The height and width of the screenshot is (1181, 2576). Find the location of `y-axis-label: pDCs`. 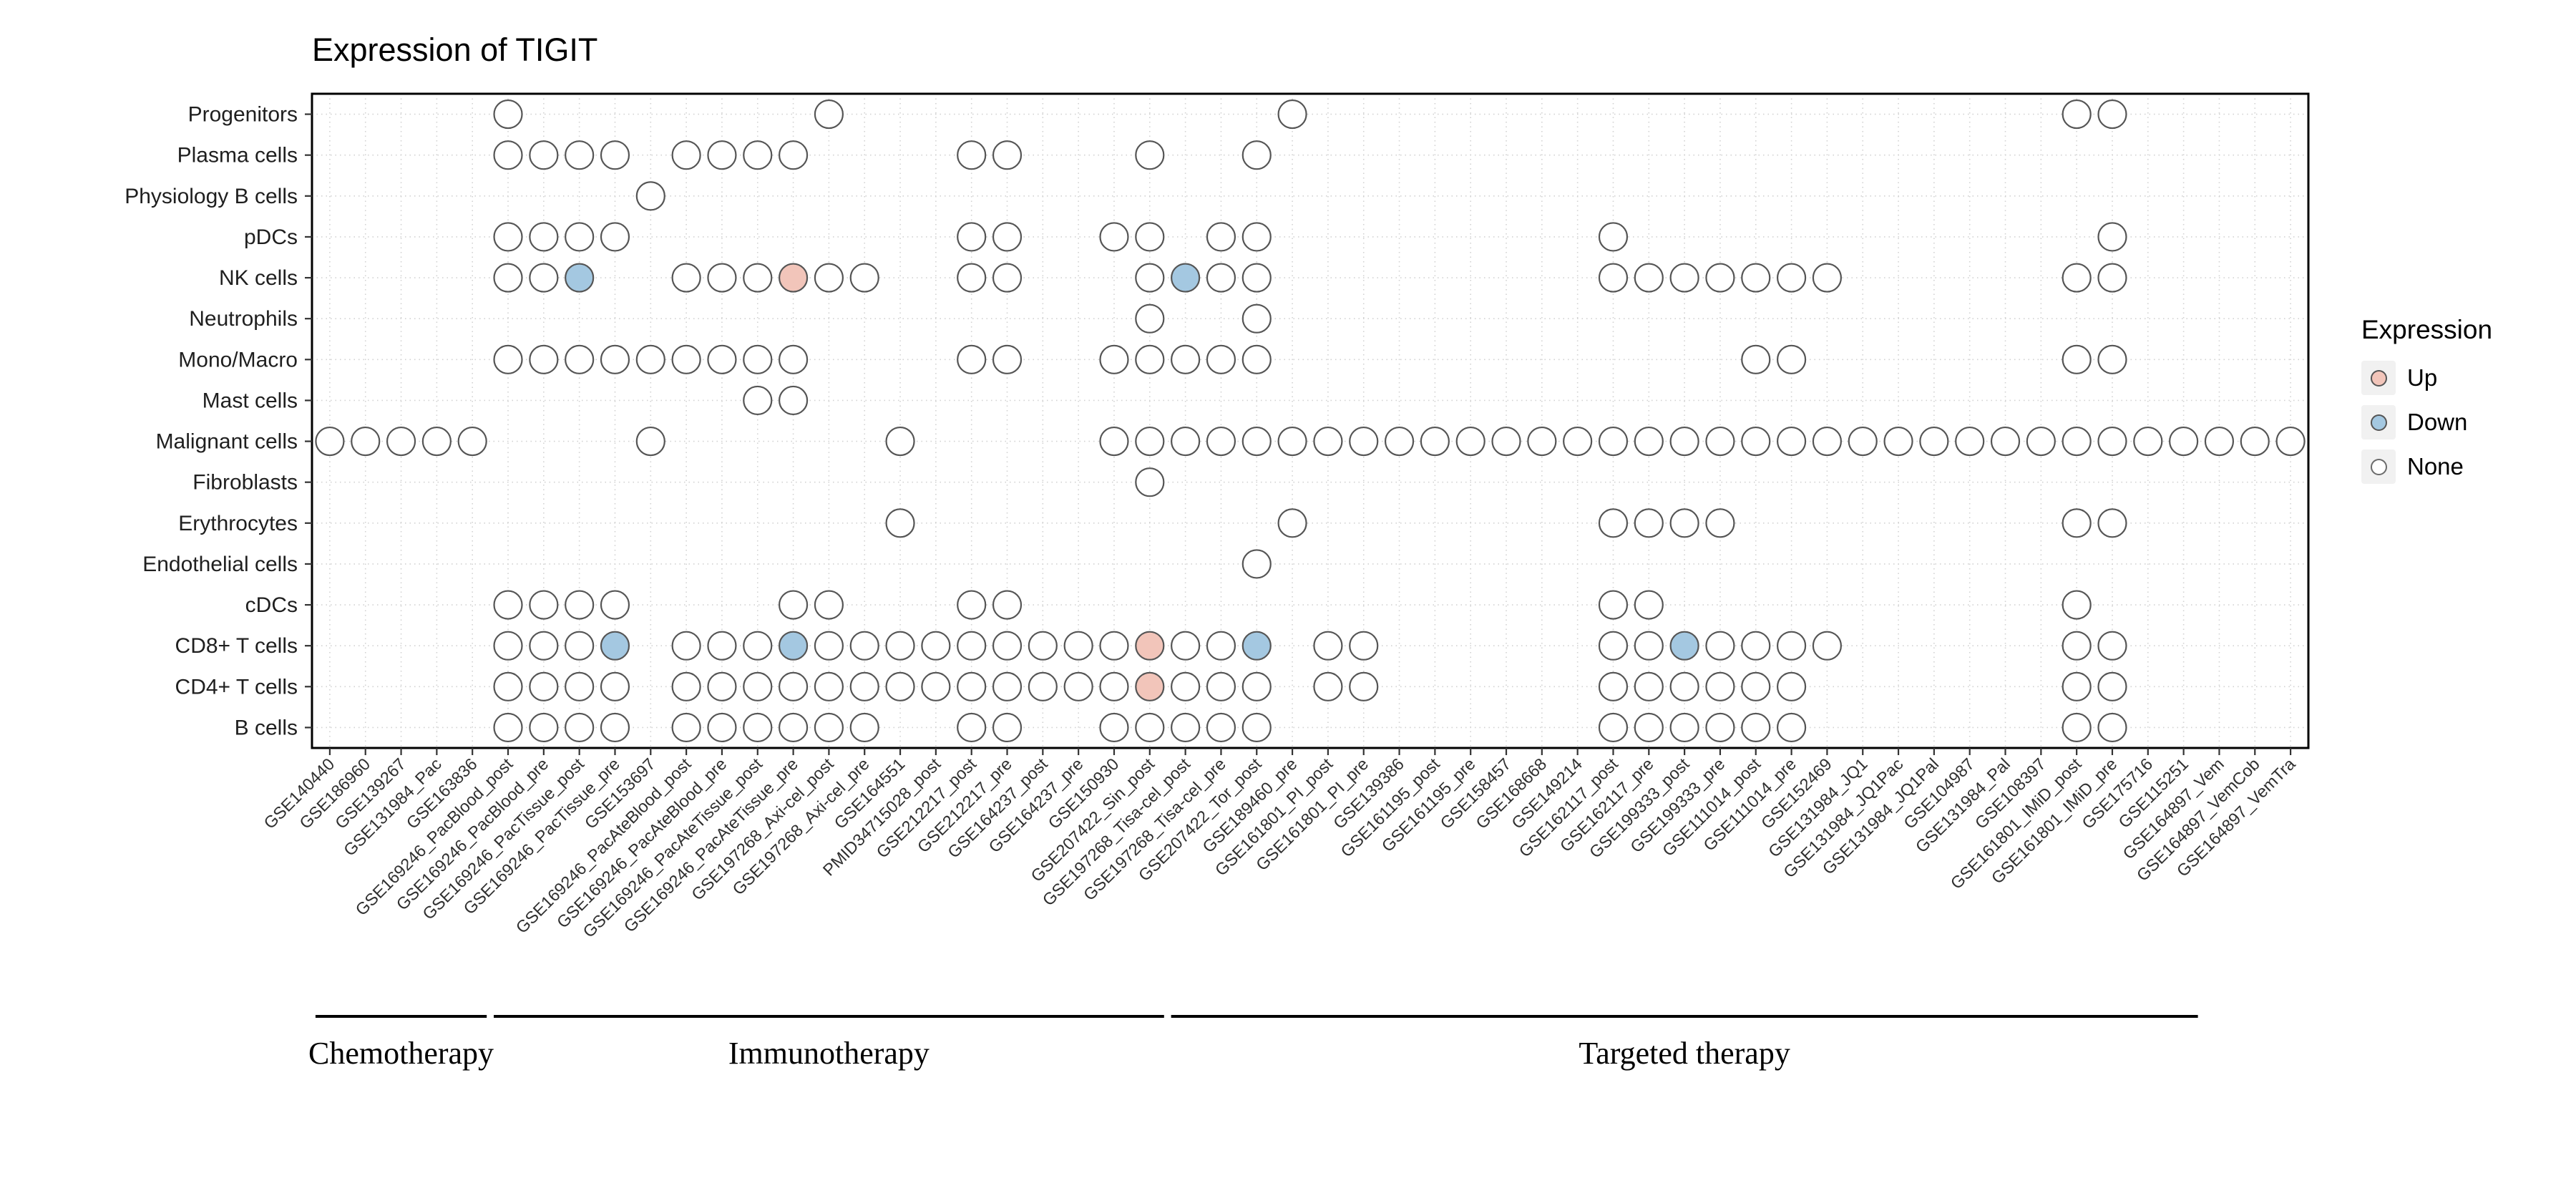

y-axis-label: pDCs is located at coordinates (271, 237).